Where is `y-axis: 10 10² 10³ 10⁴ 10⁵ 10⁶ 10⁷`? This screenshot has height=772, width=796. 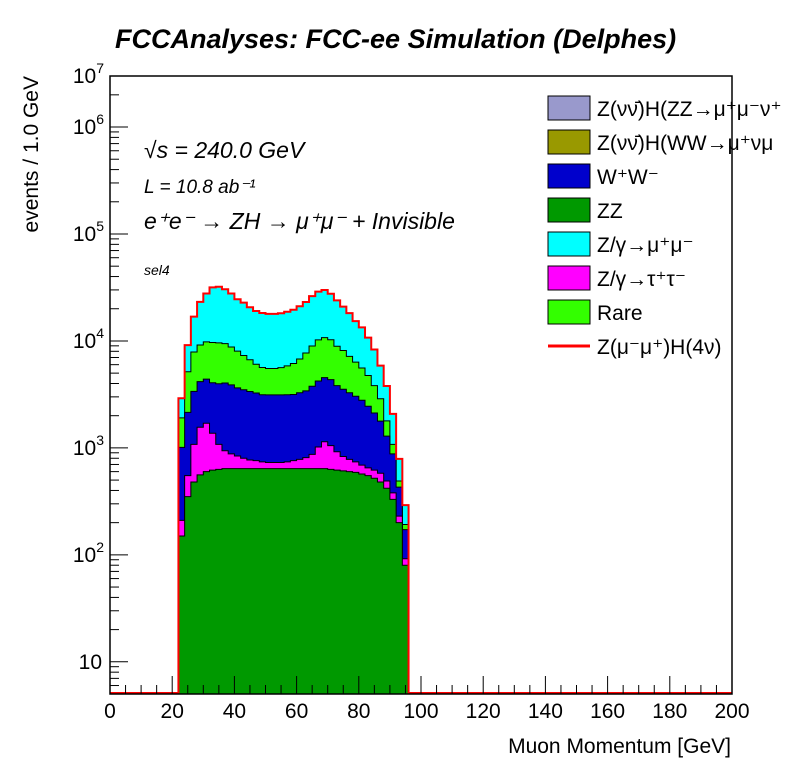 y-axis: 10 10² 10³ 10⁴ 10⁵ 10⁶ 10⁷ is located at coordinates (100, 377).